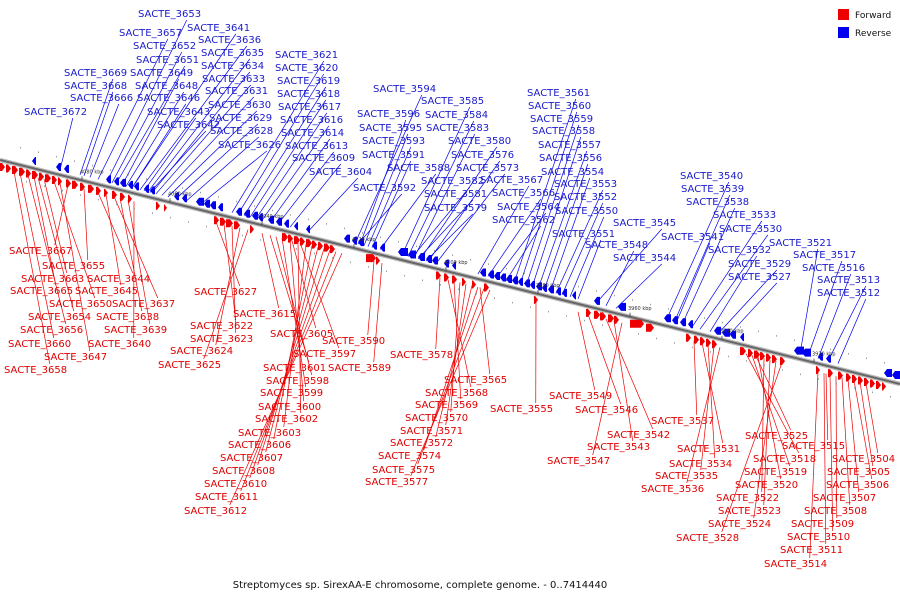 The image size is (900, 600). Describe the element at coordinates (40, 251) in the screenshot. I see `forward-gene-label: SACTE_3667` at that location.